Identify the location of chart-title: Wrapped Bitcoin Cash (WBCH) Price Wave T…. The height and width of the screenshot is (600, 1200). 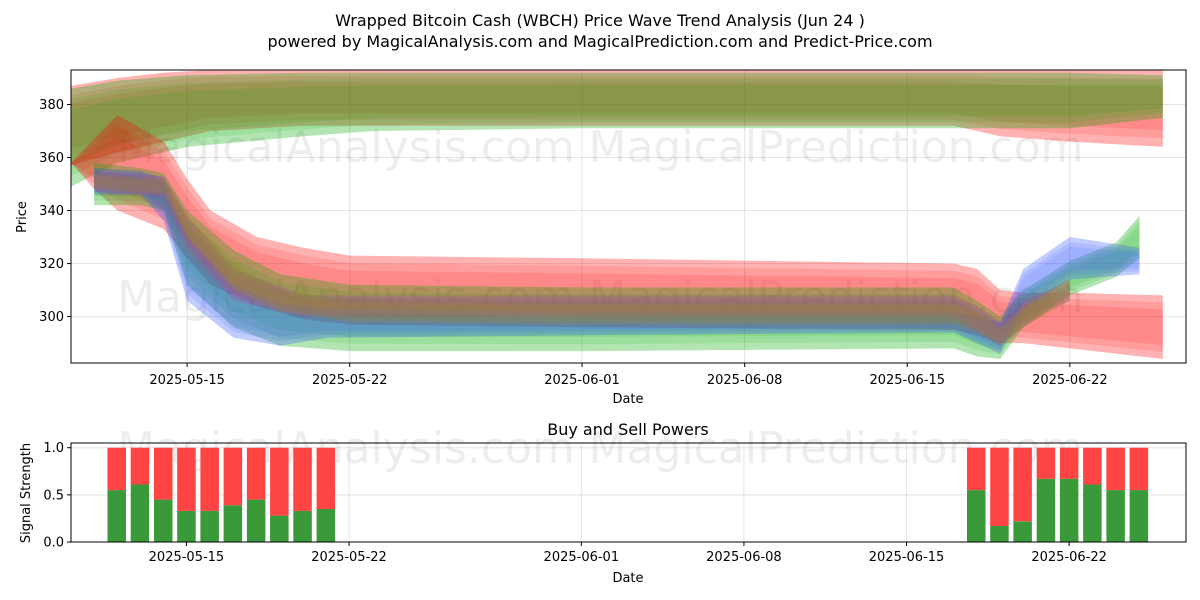
(600, 20).